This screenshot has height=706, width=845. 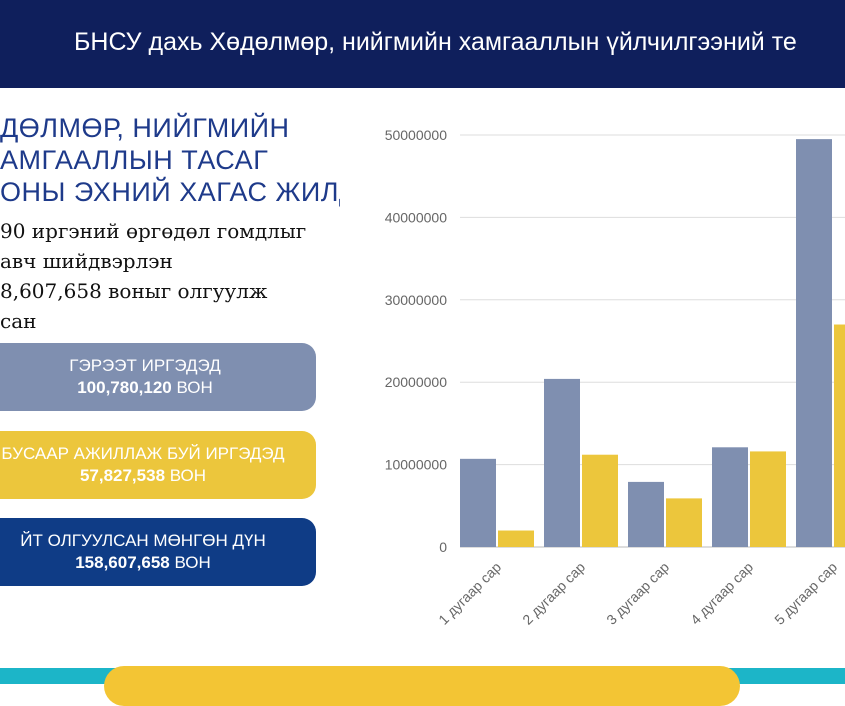 What do you see at coordinates (416, 300) in the screenshot?
I see `y-tick-label: 30000000` at bounding box center [416, 300].